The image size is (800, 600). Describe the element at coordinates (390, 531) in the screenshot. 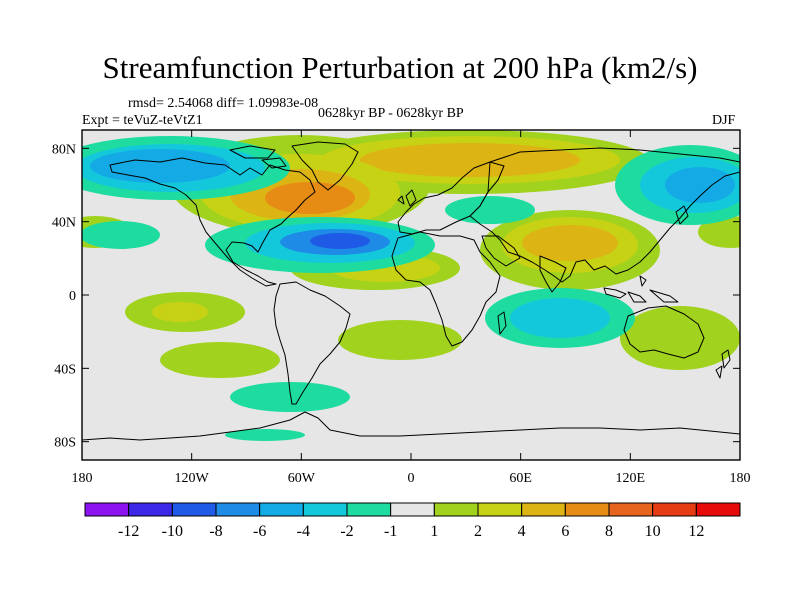

I see `colorbar-label: -1` at that location.